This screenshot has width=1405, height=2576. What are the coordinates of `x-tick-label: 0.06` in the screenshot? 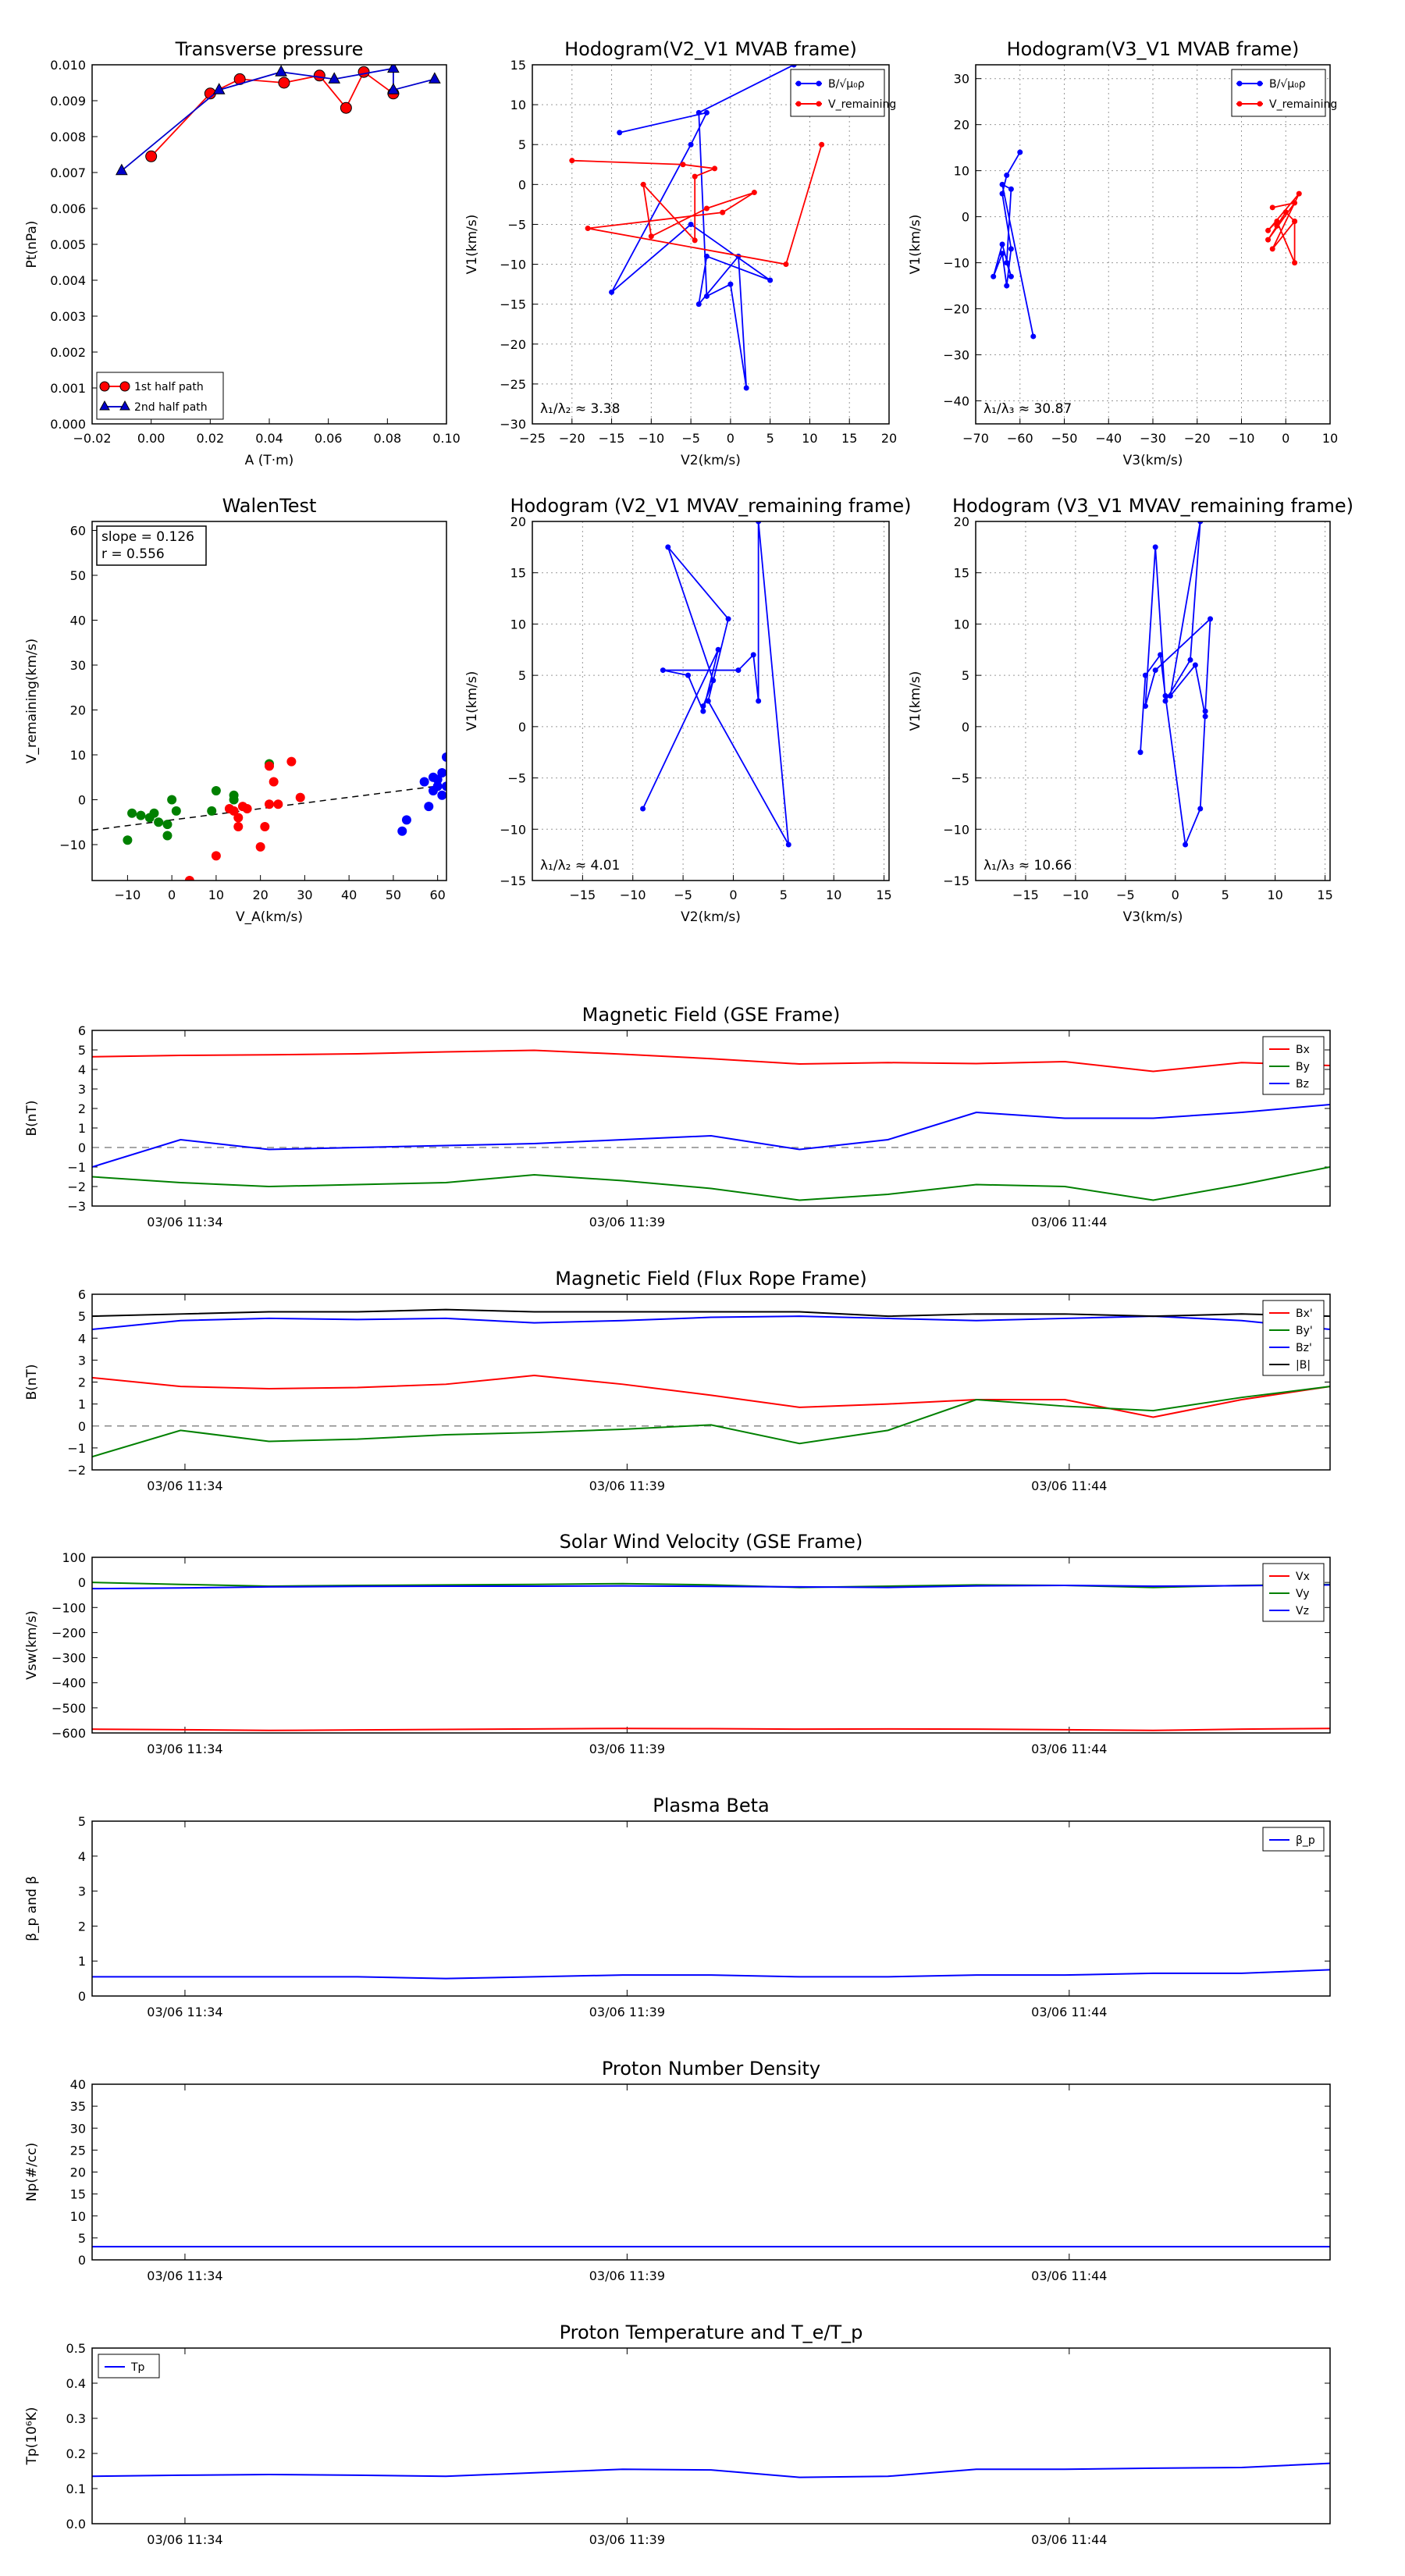 It's located at (329, 439).